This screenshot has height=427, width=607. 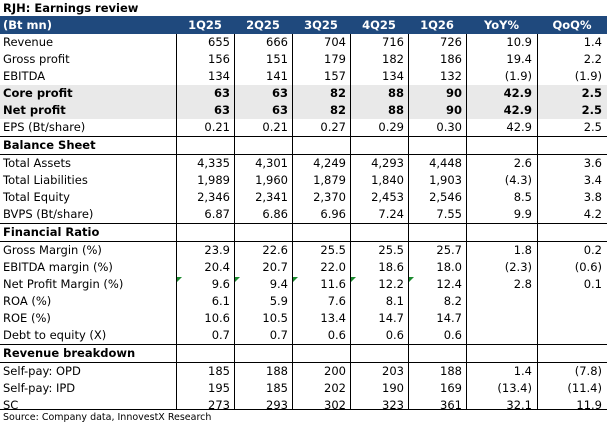 What do you see at coordinates (501, 25) in the screenshot?
I see `header-col-yoypct: YoY%` at bounding box center [501, 25].